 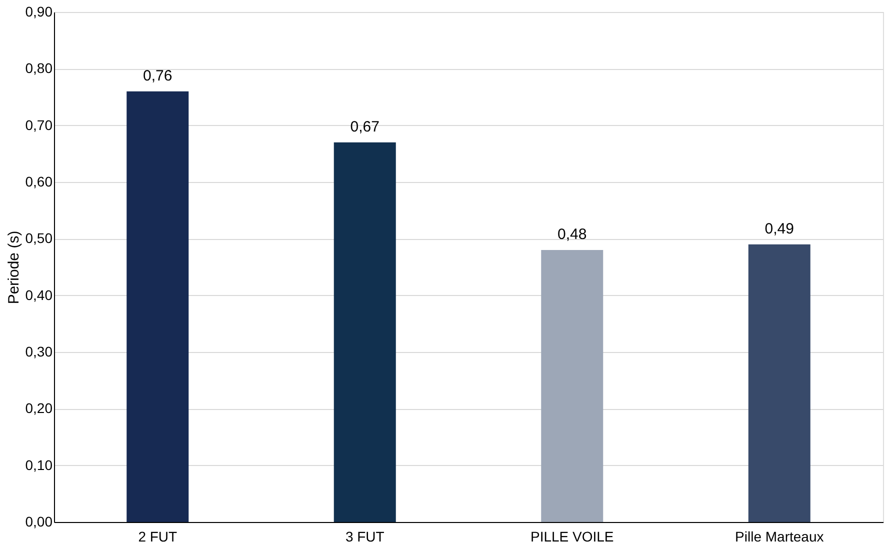 I want to click on x-tick-label: 3 FUT, so click(x=365, y=536).